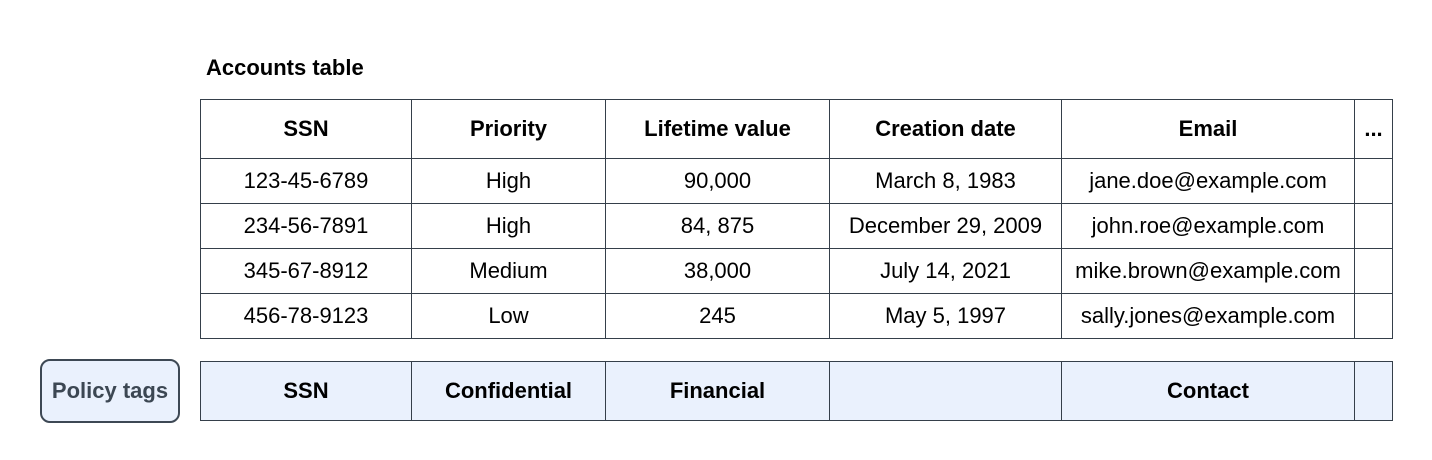  What do you see at coordinates (1208, 129) in the screenshot?
I see `column-header-email: Email` at bounding box center [1208, 129].